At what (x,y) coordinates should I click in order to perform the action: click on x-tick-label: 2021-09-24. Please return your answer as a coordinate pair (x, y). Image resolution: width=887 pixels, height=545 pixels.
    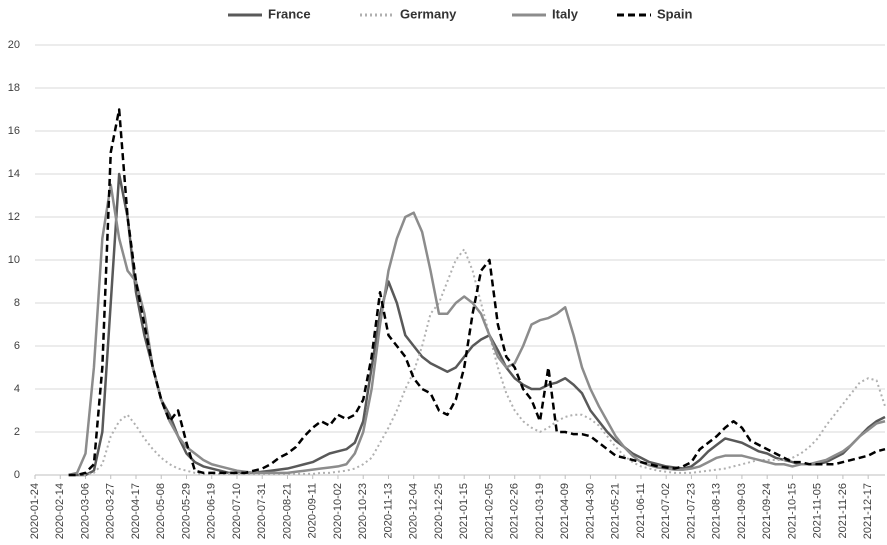
    Looking at the image, I should click on (767, 511).